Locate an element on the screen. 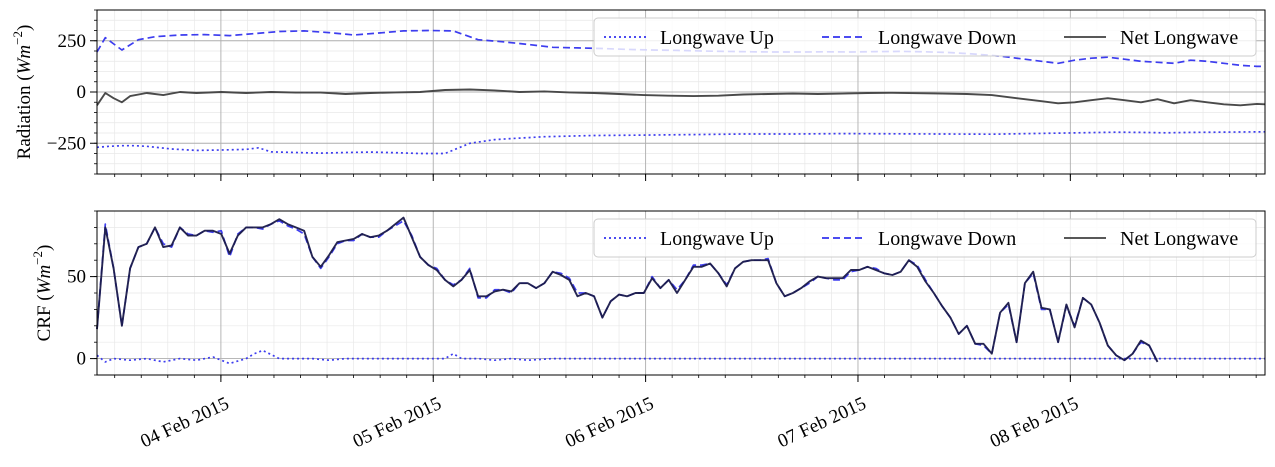 The height and width of the screenshot is (467, 1275). crf-ylabel: CRF (Wm−2) is located at coordinates (42, 293).